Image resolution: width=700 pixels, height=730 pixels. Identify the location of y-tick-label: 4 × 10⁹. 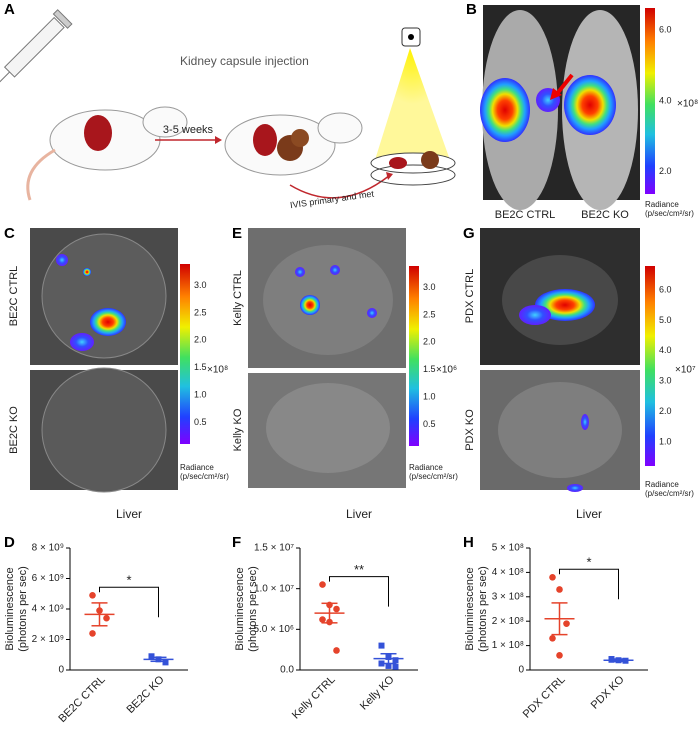
(48, 609).